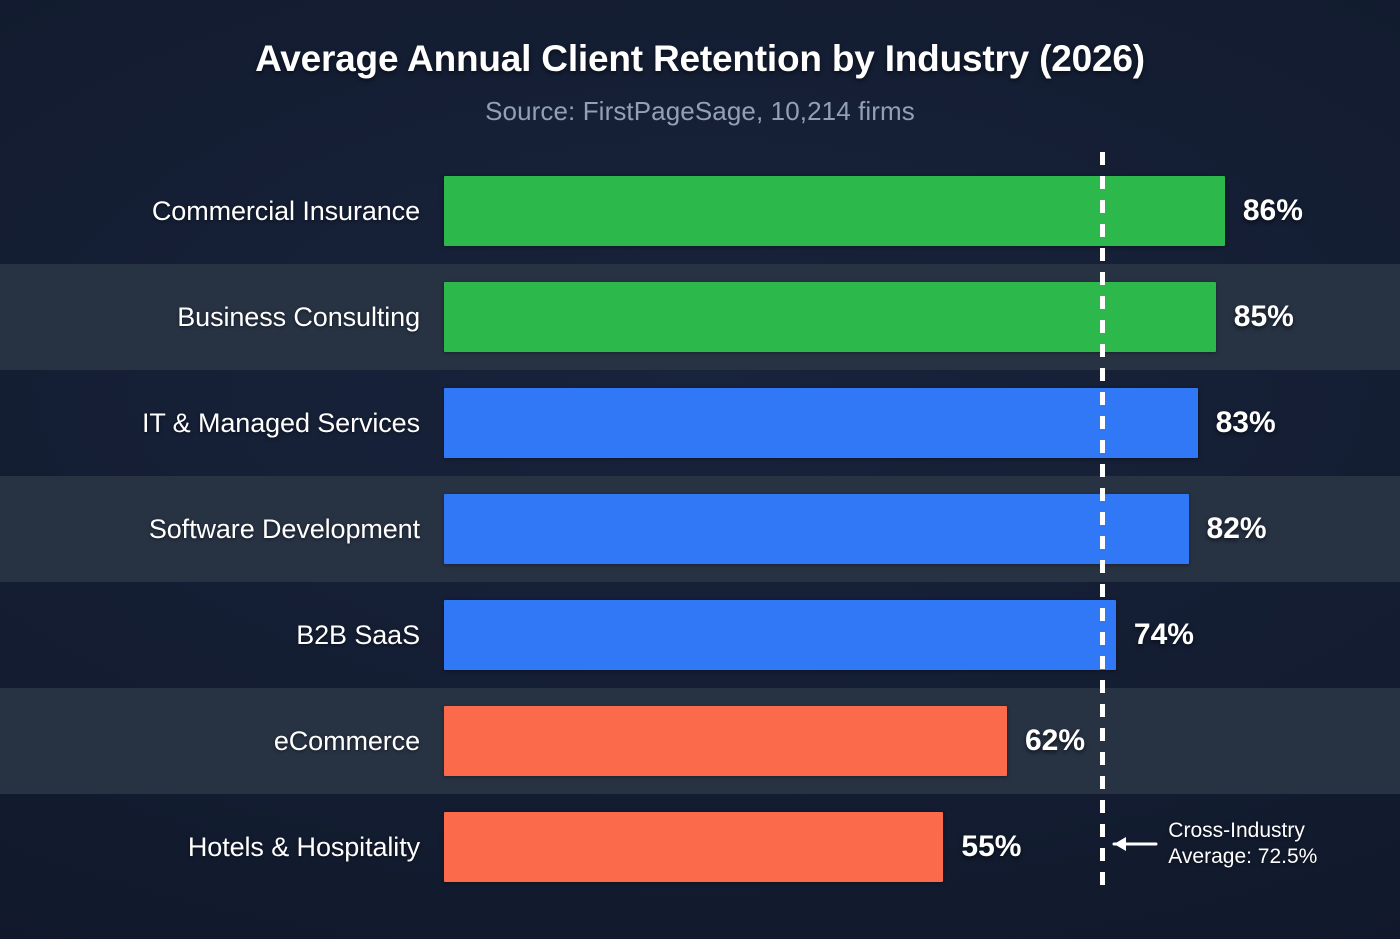  I want to click on bar-row: Software Development 82%, so click(700, 529).